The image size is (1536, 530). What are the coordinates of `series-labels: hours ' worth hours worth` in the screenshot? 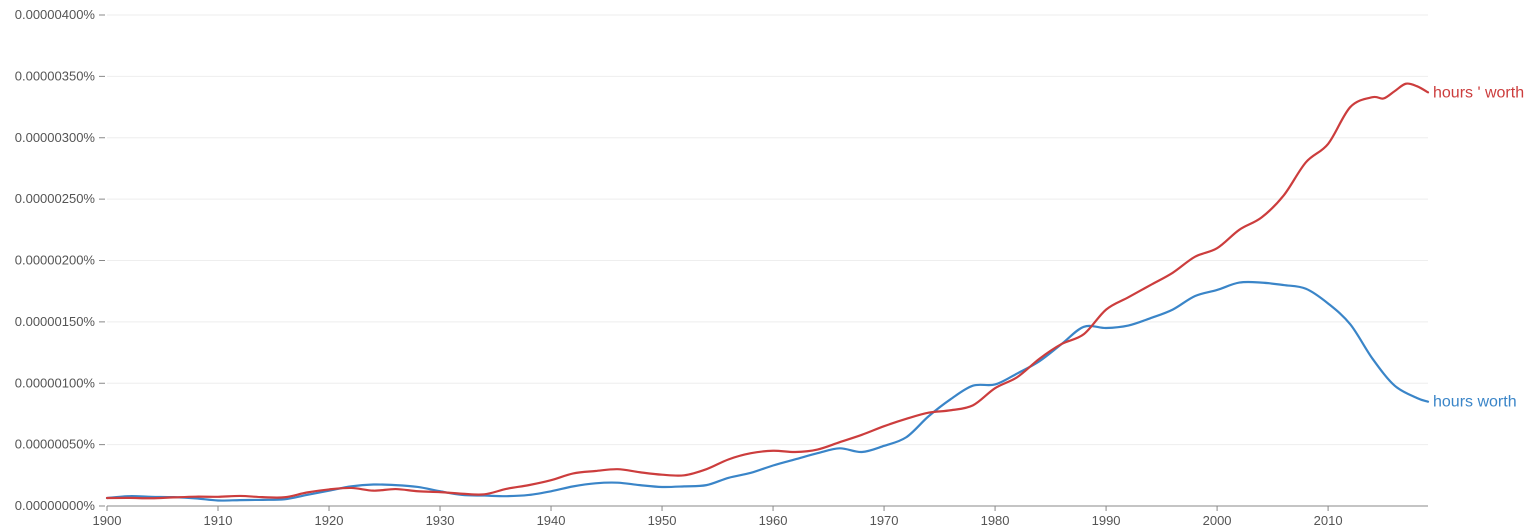 It's located at (1478, 247).